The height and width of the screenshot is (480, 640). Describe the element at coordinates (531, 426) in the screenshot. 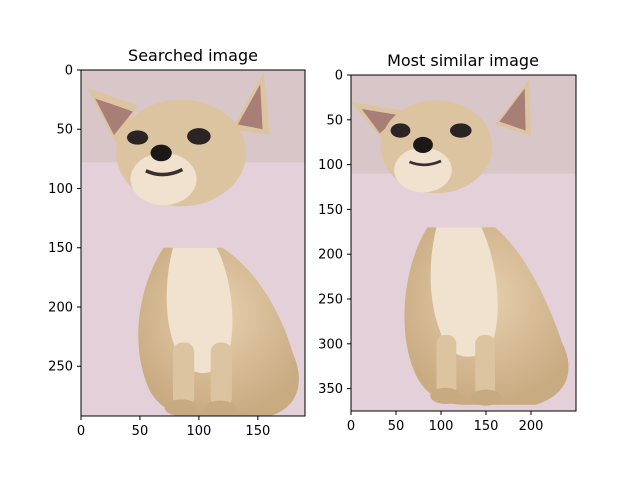

I see `x-tick-label: 200` at that location.